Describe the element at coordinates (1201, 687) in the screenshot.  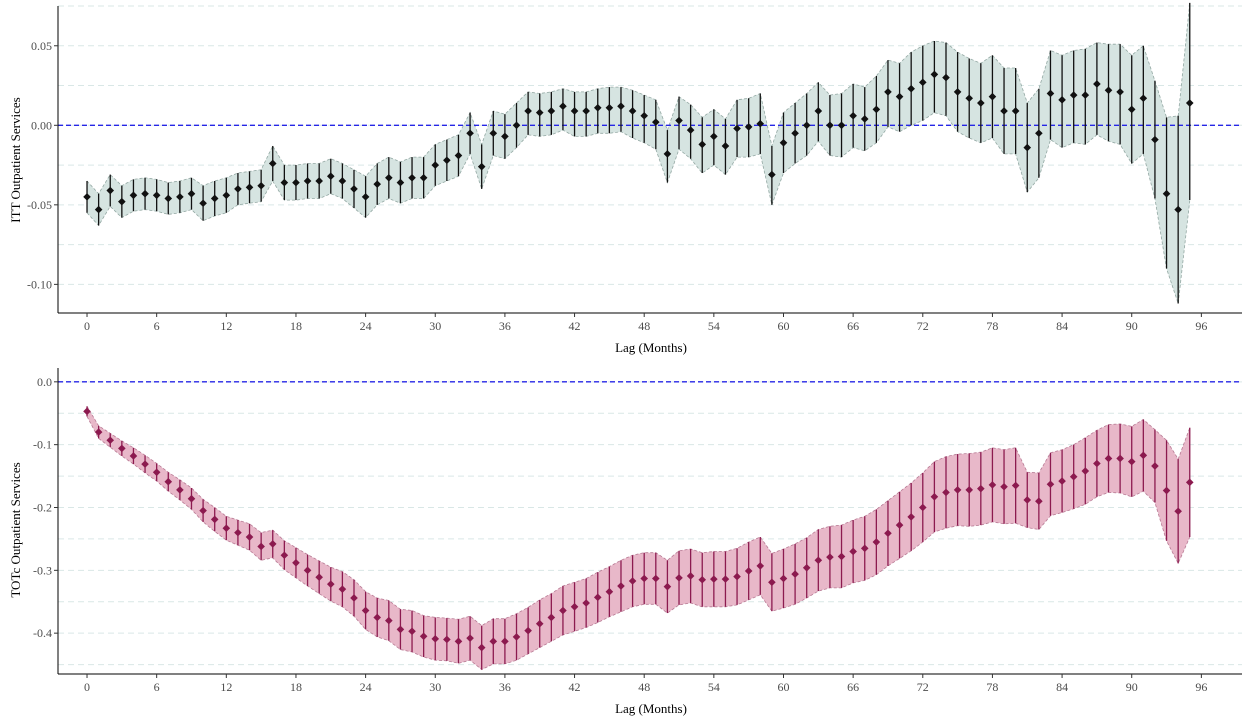
I see `totc-x-tick-label: 96` at that location.